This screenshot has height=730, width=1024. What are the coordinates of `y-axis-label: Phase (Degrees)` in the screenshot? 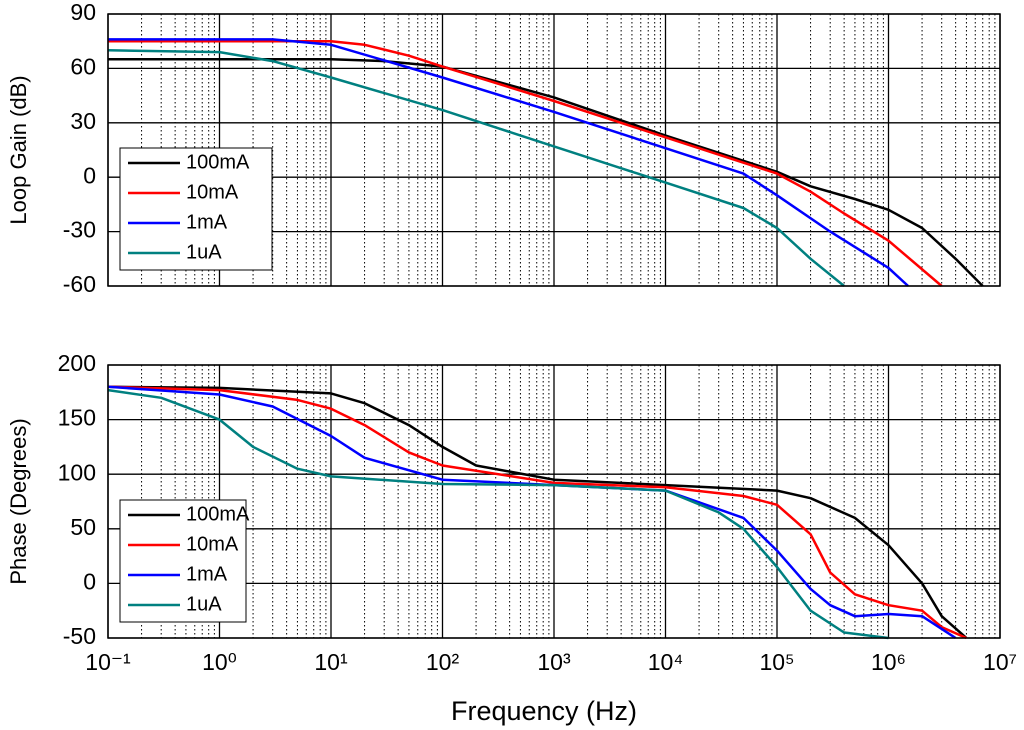 It's located at (18, 501).